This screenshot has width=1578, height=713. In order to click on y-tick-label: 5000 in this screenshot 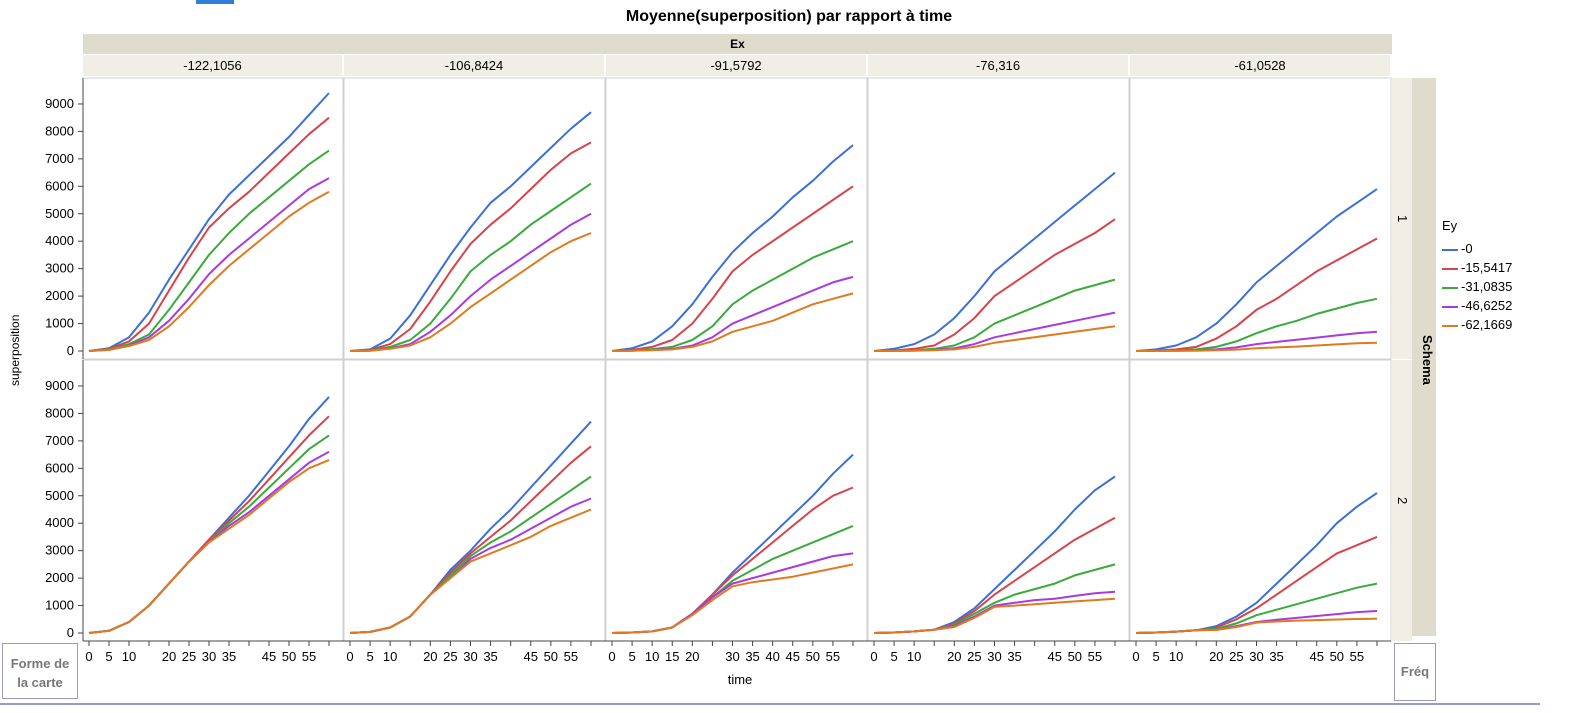, I will do `click(59, 213)`.